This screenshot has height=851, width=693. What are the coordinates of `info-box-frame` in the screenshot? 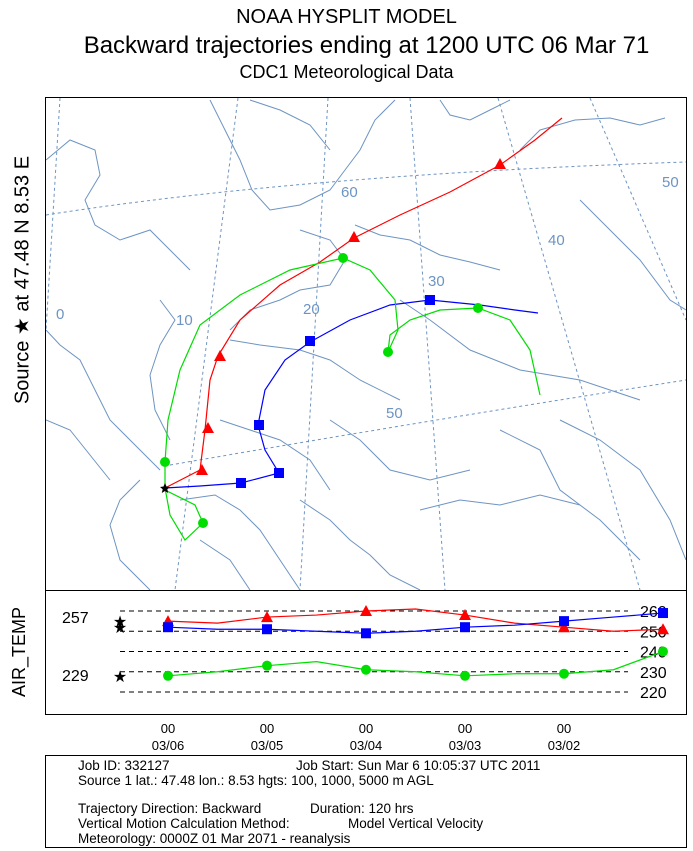 It's located at (366, 801).